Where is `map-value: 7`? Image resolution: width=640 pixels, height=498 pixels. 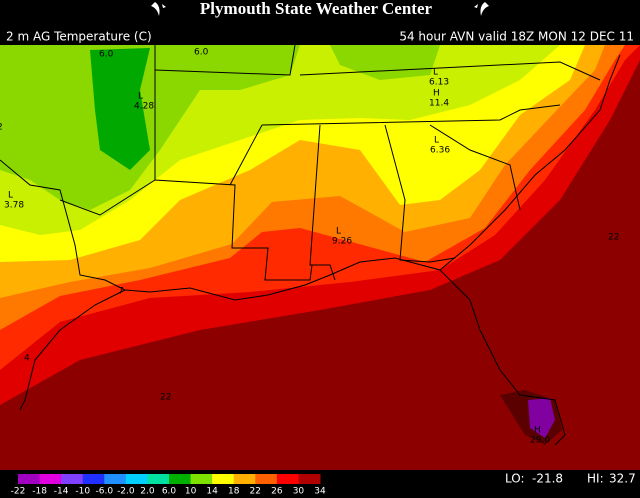
map-value: 7 is located at coordinates (121, 292).